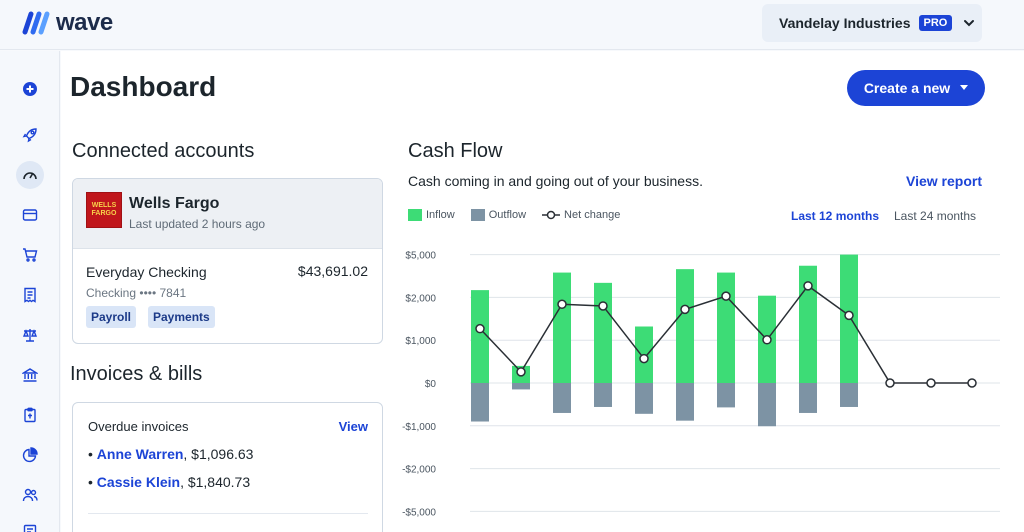 This screenshot has width=1024, height=532. What do you see at coordinates (455, 151) in the screenshot?
I see `cash-flow-title: Cash Flow` at bounding box center [455, 151].